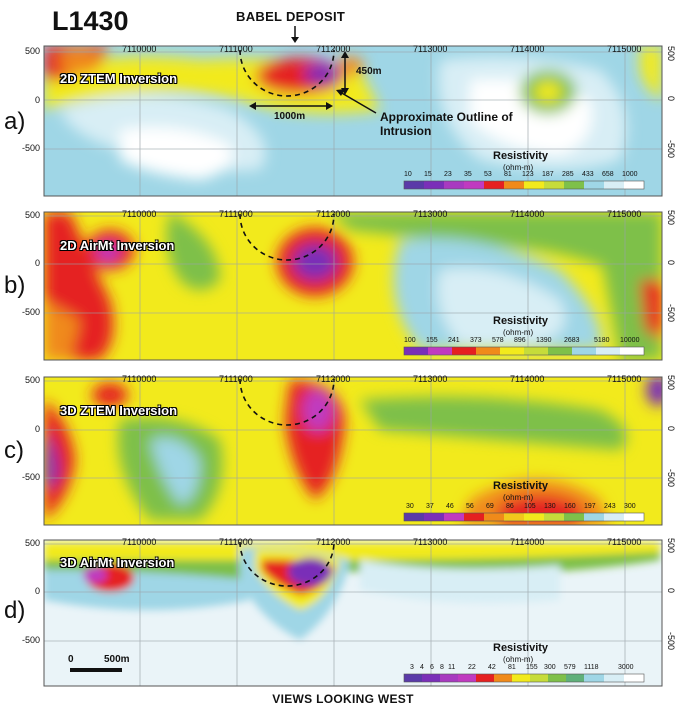 This screenshot has width=686, height=706. Describe the element at coordinates (524, 351) in the screenshot. I see `legend-b-colorbar` at that location.